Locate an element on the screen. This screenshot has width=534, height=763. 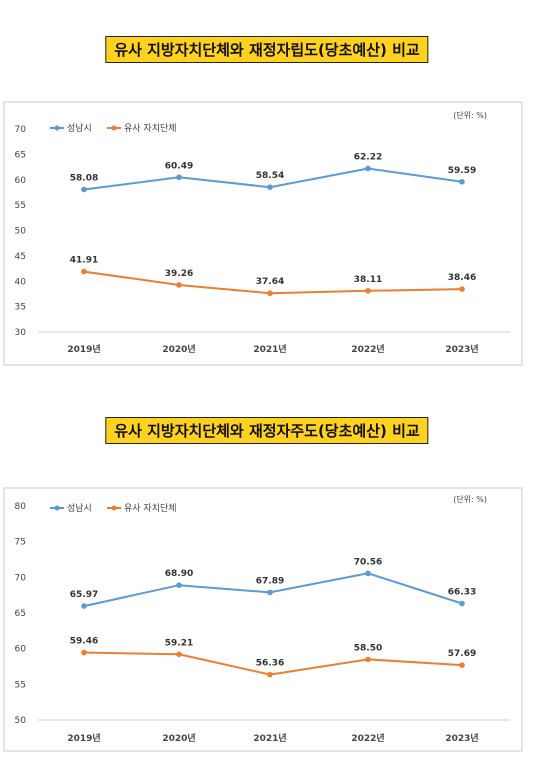
chart-2-title: 유사 지방자치단체와 재정자주도(당초예산) 비교 is located at coordinates (267, 430).